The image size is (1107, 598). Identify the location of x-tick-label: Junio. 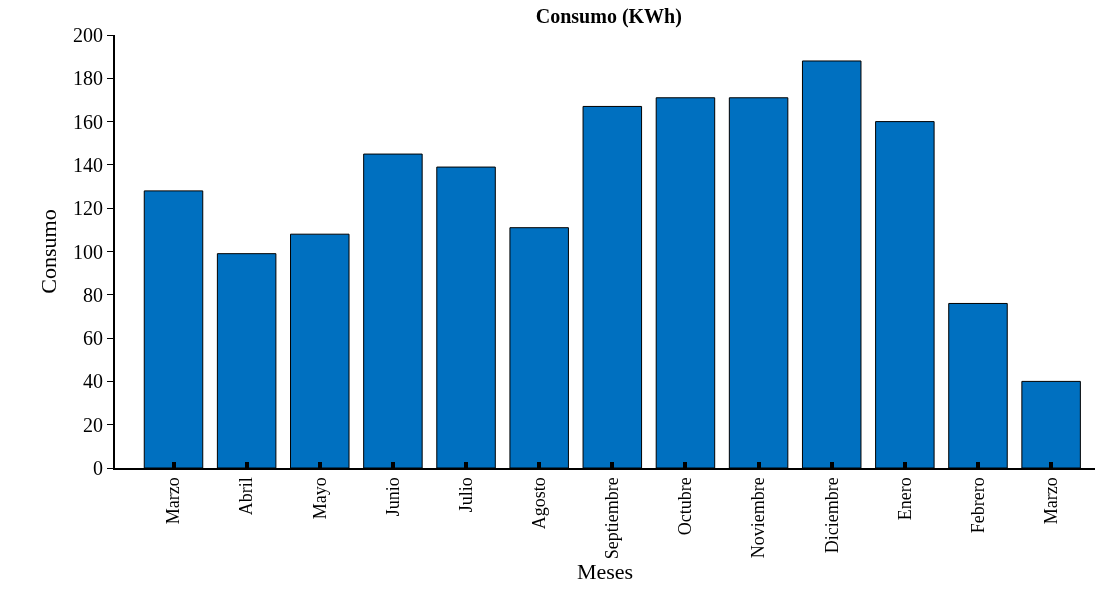
(392, 497).